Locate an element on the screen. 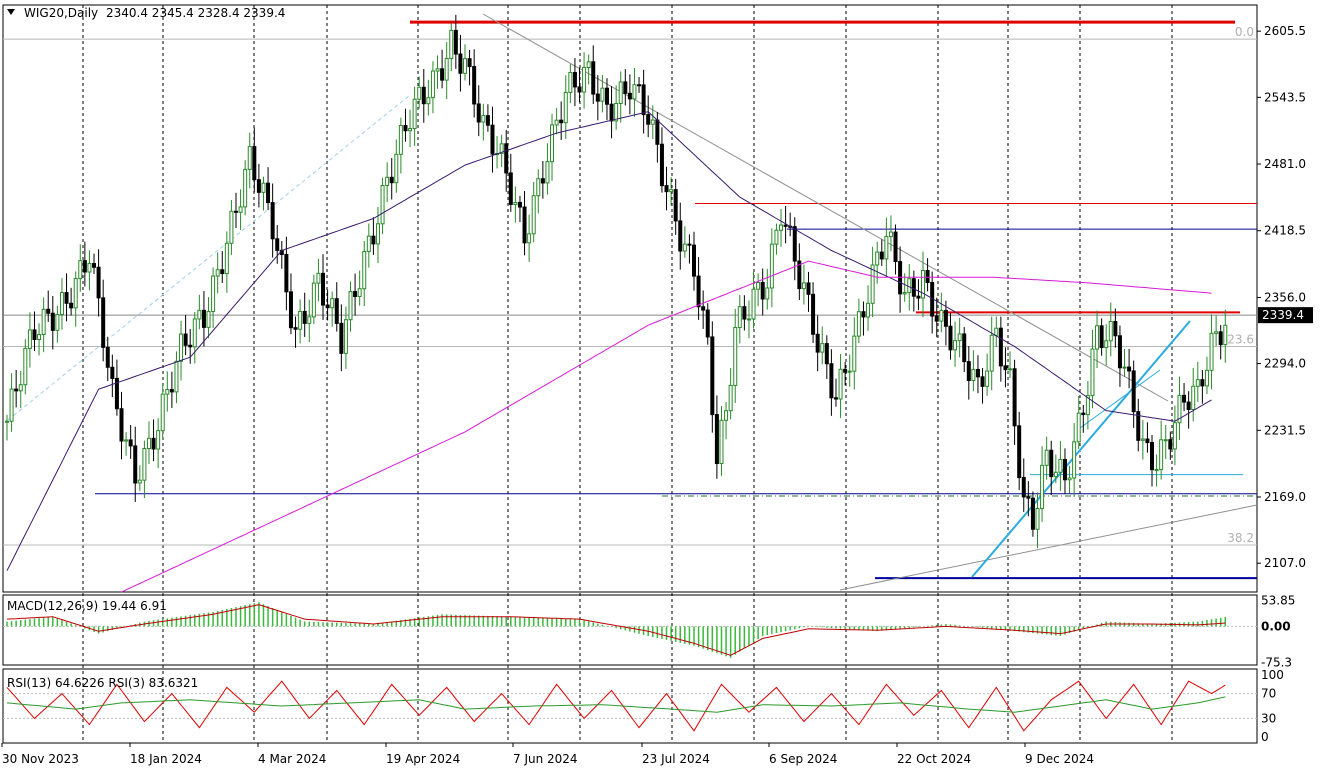 The width and height of the screenshot is (1320, 775). trend-line-long-up is located at coordinates (1048, 547).